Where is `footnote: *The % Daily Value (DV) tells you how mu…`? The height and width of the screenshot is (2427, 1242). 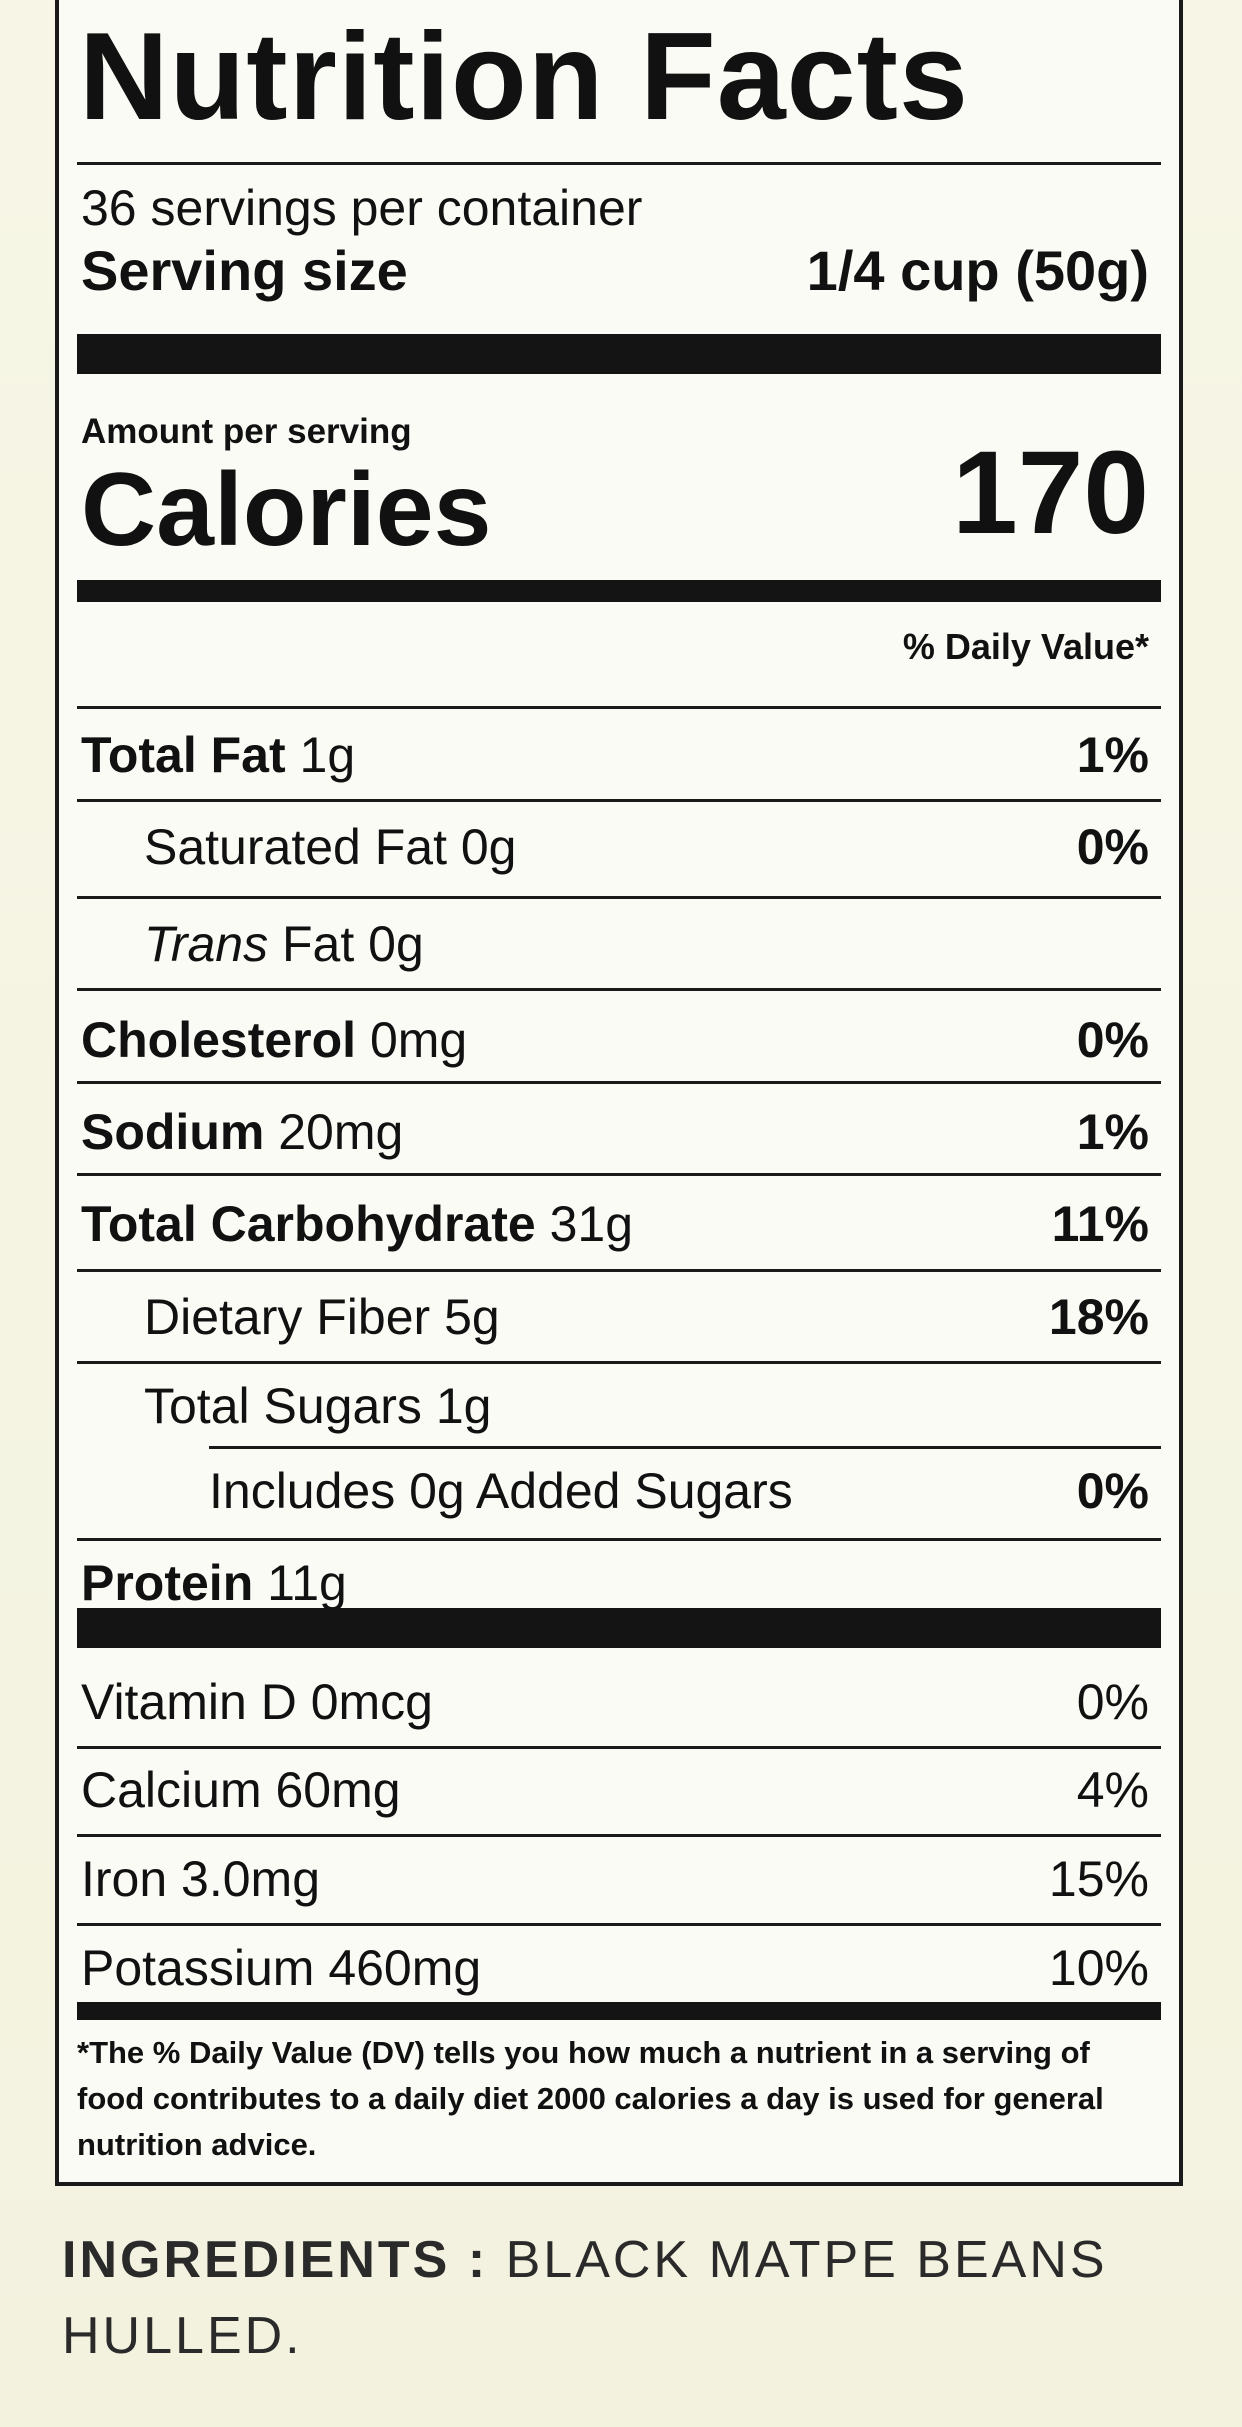
footnote: *The % Daily Value (DV) tells you how mu… is located at coordinates (590, 2098).